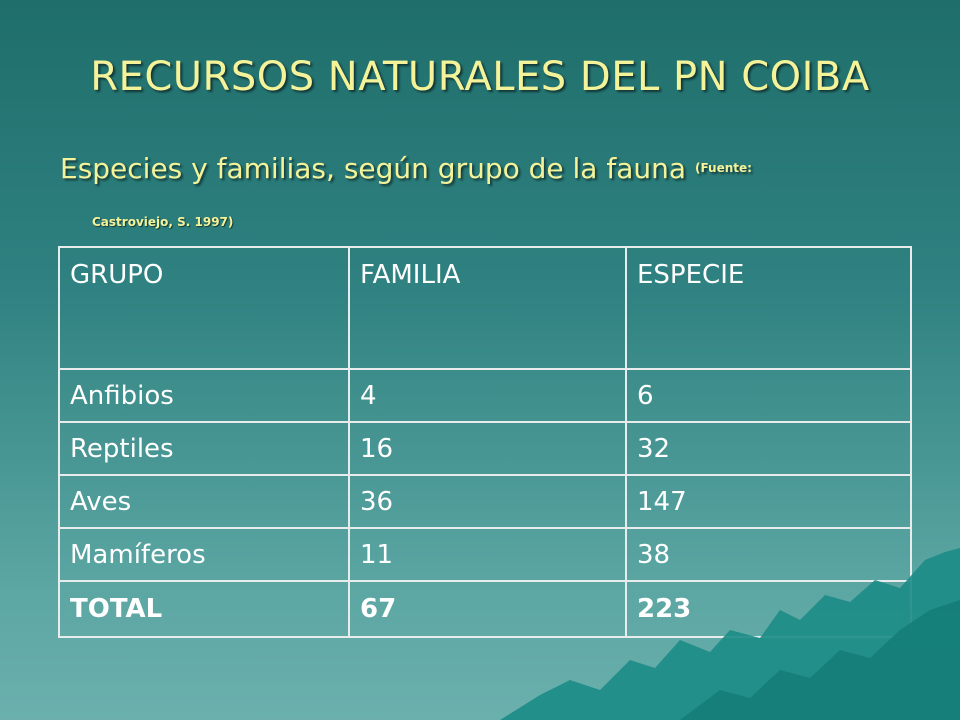  What do you see at coordinates (768, 554) in the screenshot?
I see `cell-especie: 38` at bounding box center [768, 554].